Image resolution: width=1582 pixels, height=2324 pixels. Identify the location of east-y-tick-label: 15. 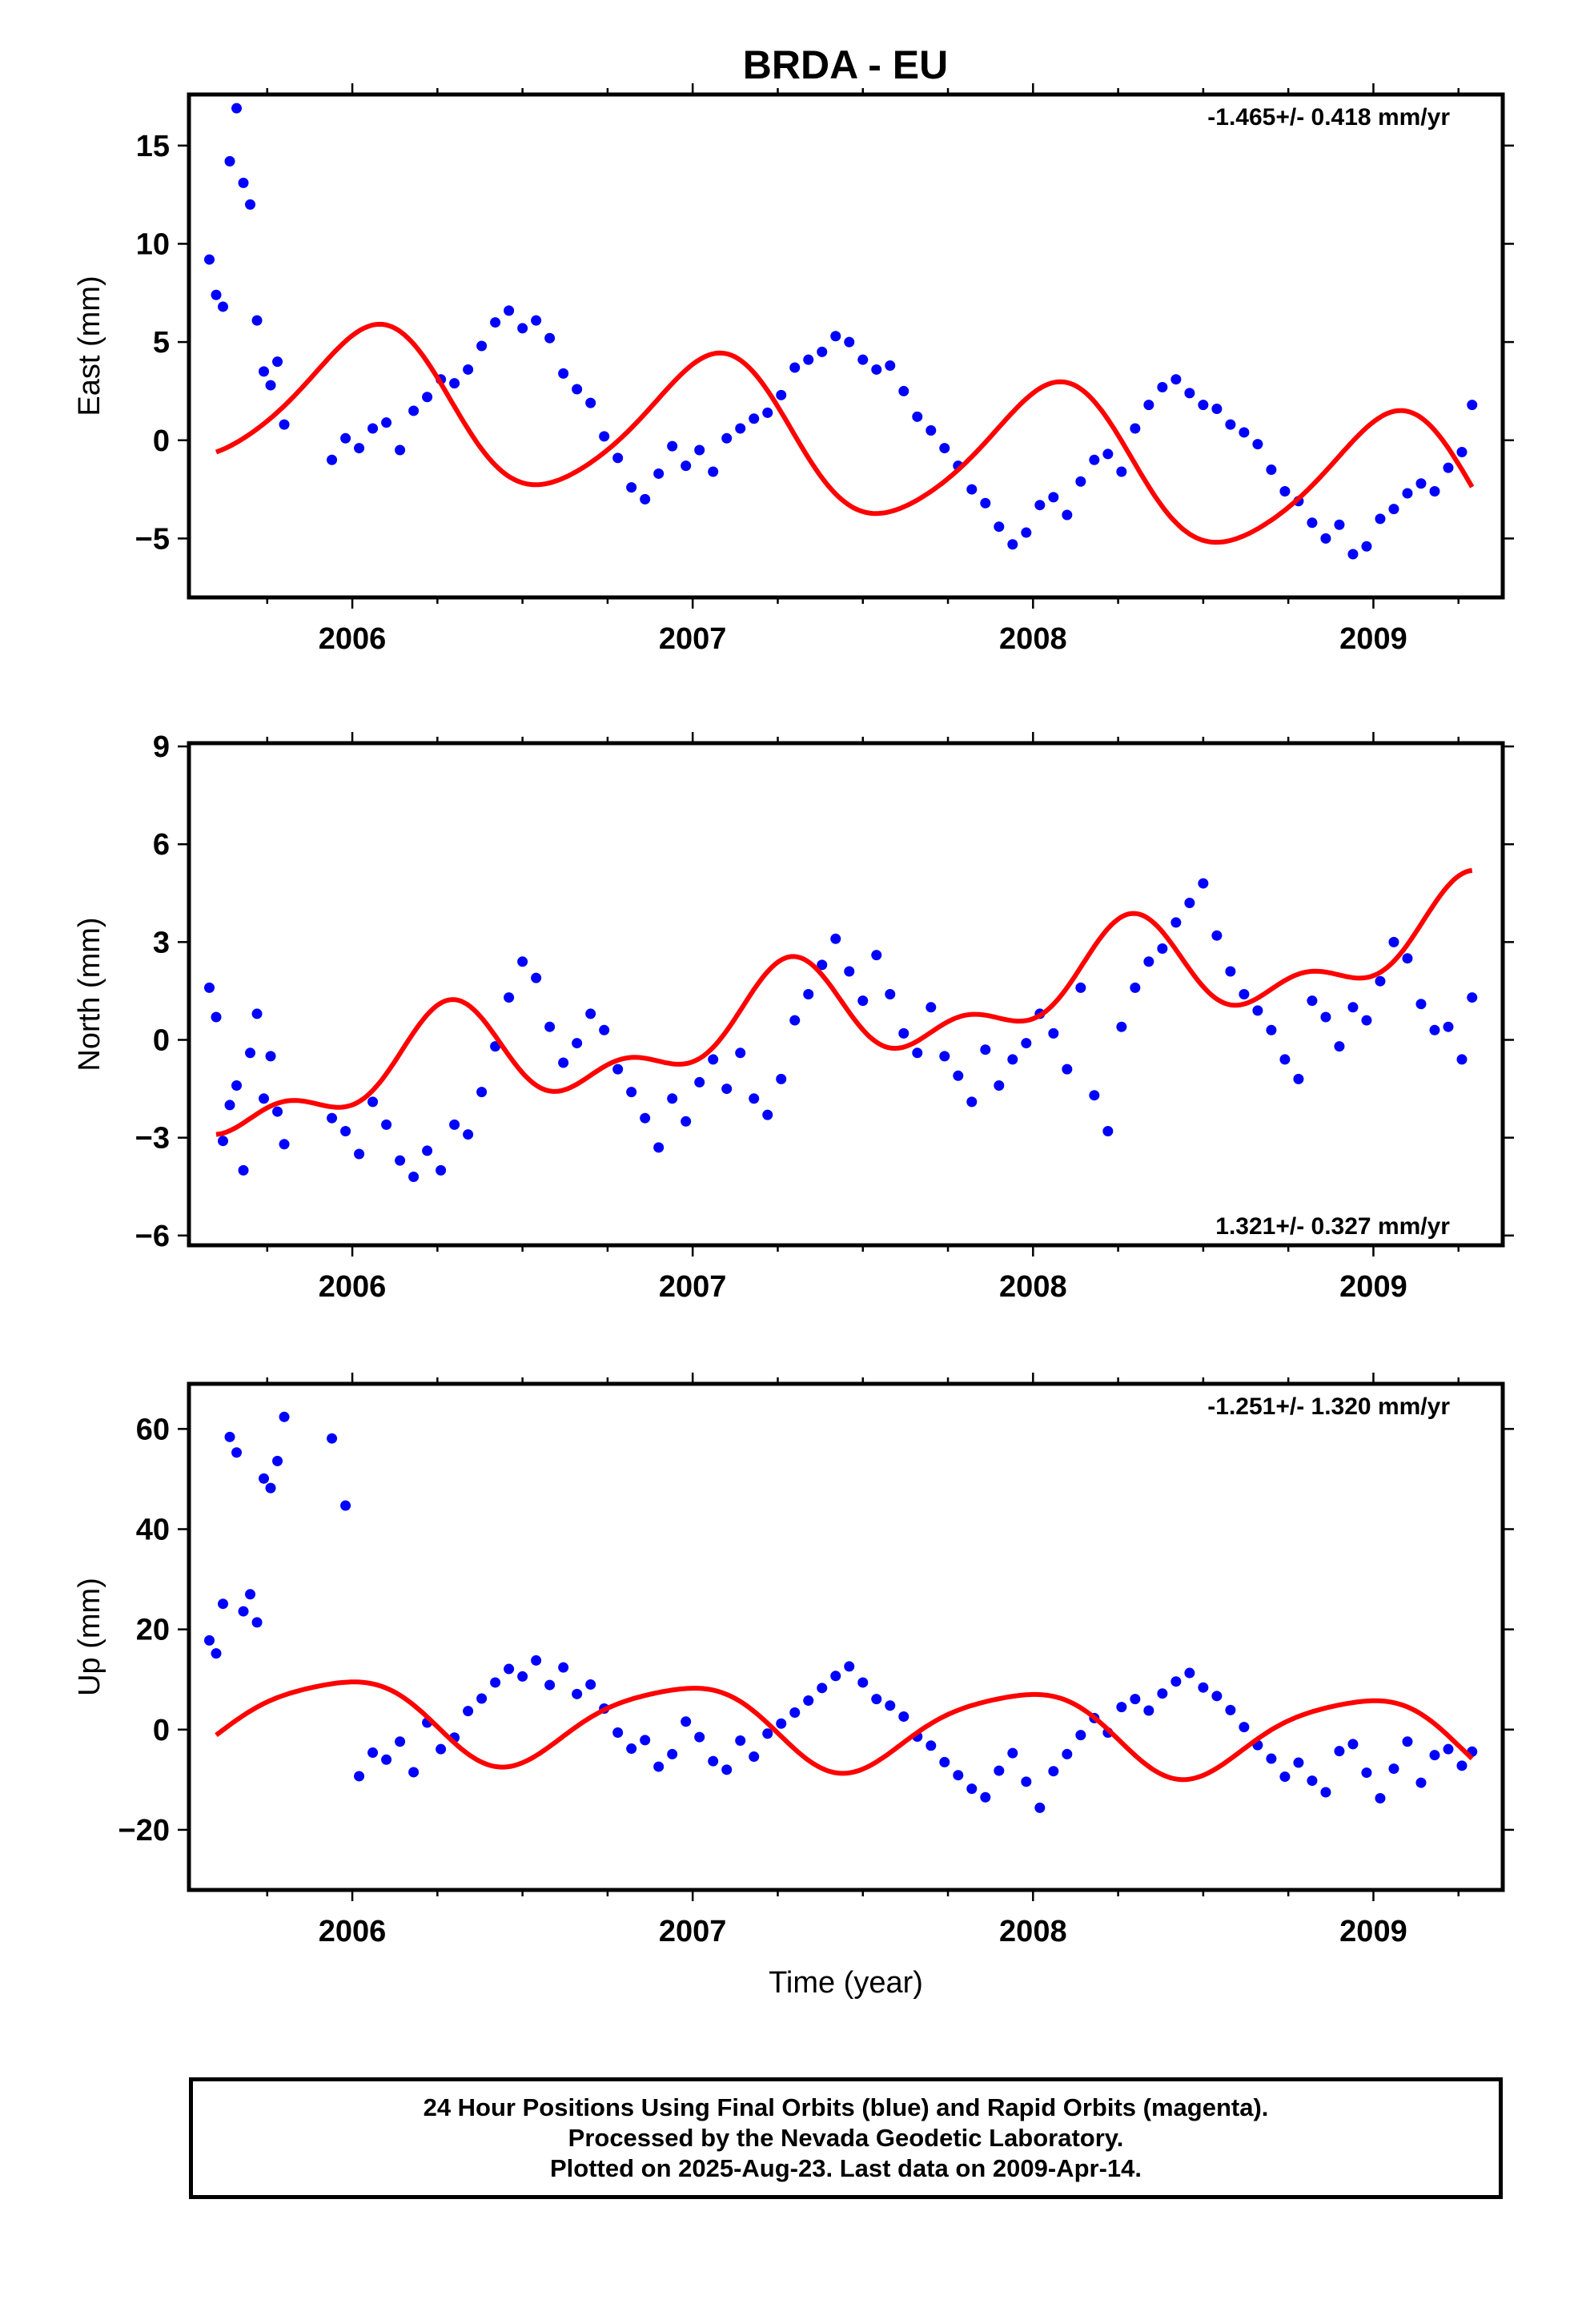
(153, 146).